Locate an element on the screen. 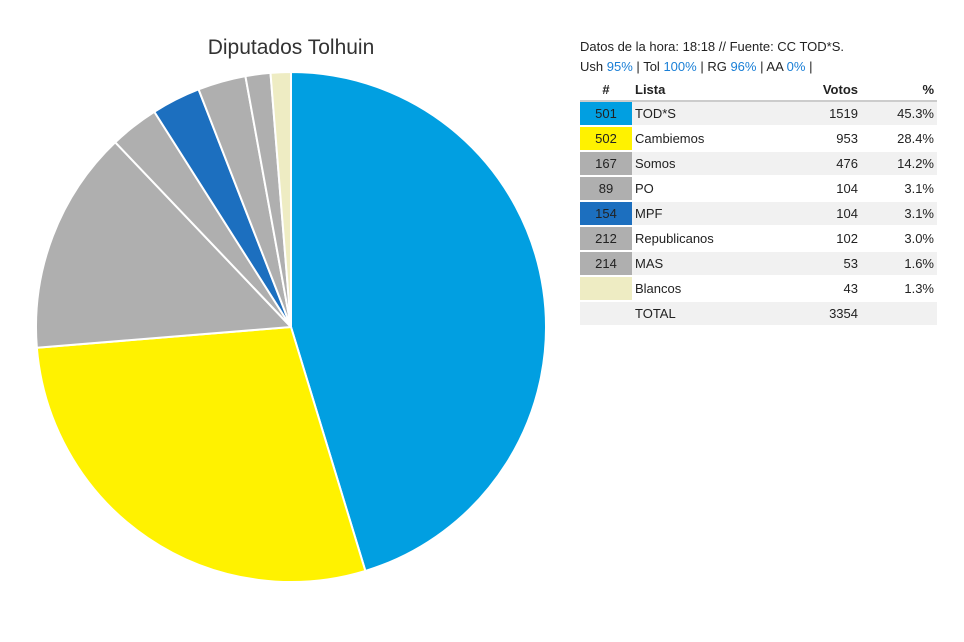 The width and height of the screenshot is (964, 642). row-lista-name: MPF is located at coordinates (708, 214).